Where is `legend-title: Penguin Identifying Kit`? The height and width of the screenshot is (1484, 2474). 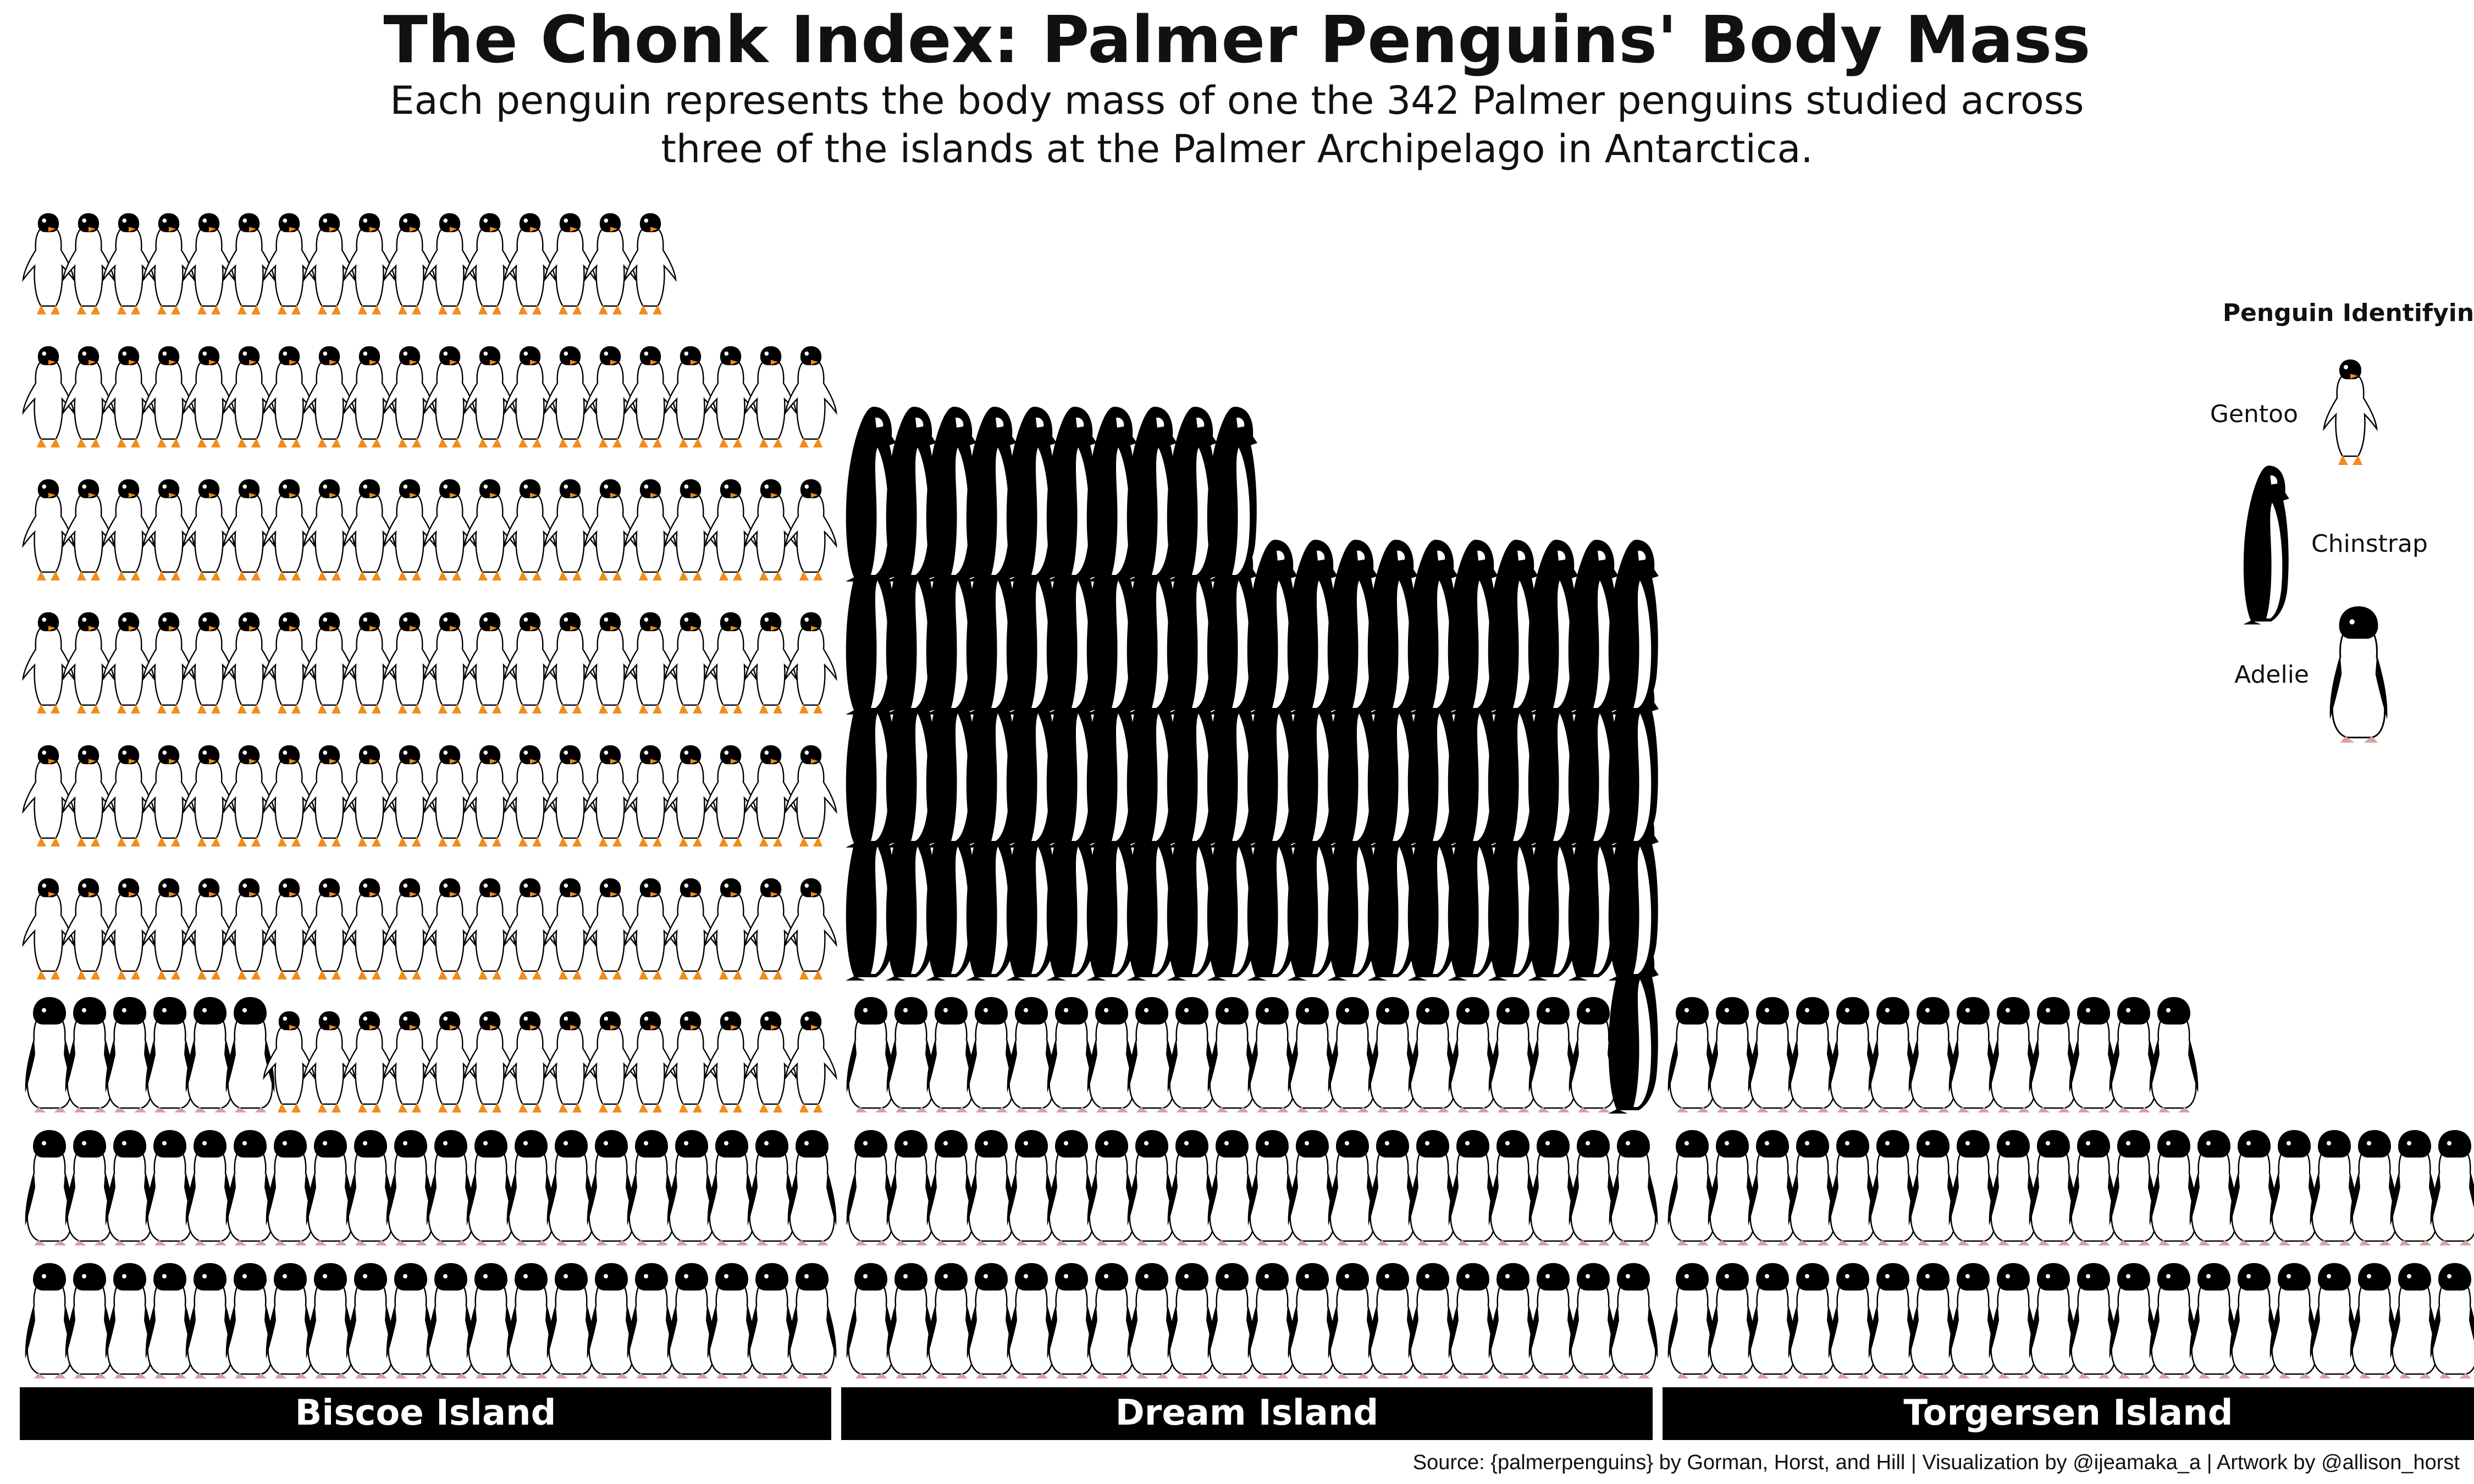 legend-title: Penguin Identifying Kit is located at coordinates (2348, 313).